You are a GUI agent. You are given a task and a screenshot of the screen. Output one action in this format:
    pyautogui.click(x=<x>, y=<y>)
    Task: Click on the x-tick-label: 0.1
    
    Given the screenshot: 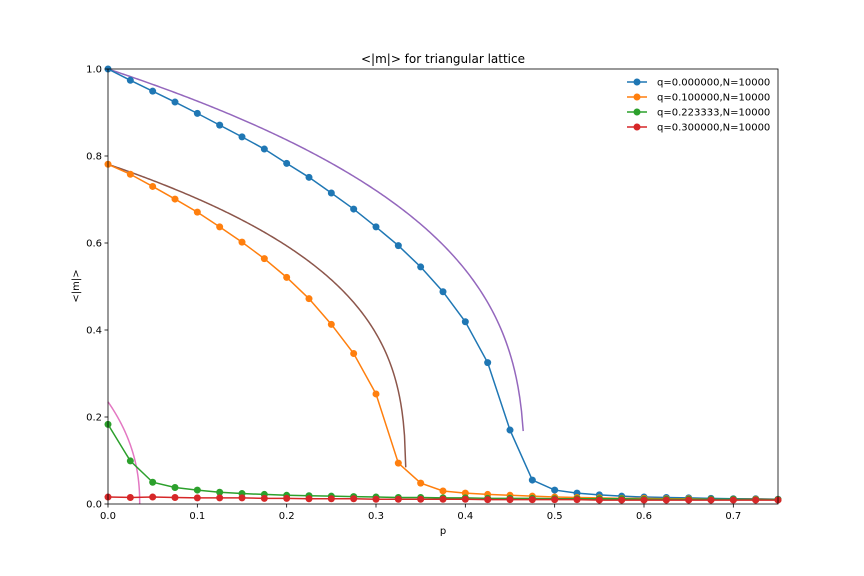 What is the action you would take?
    pyautogui.click(x=197, y=516)
    